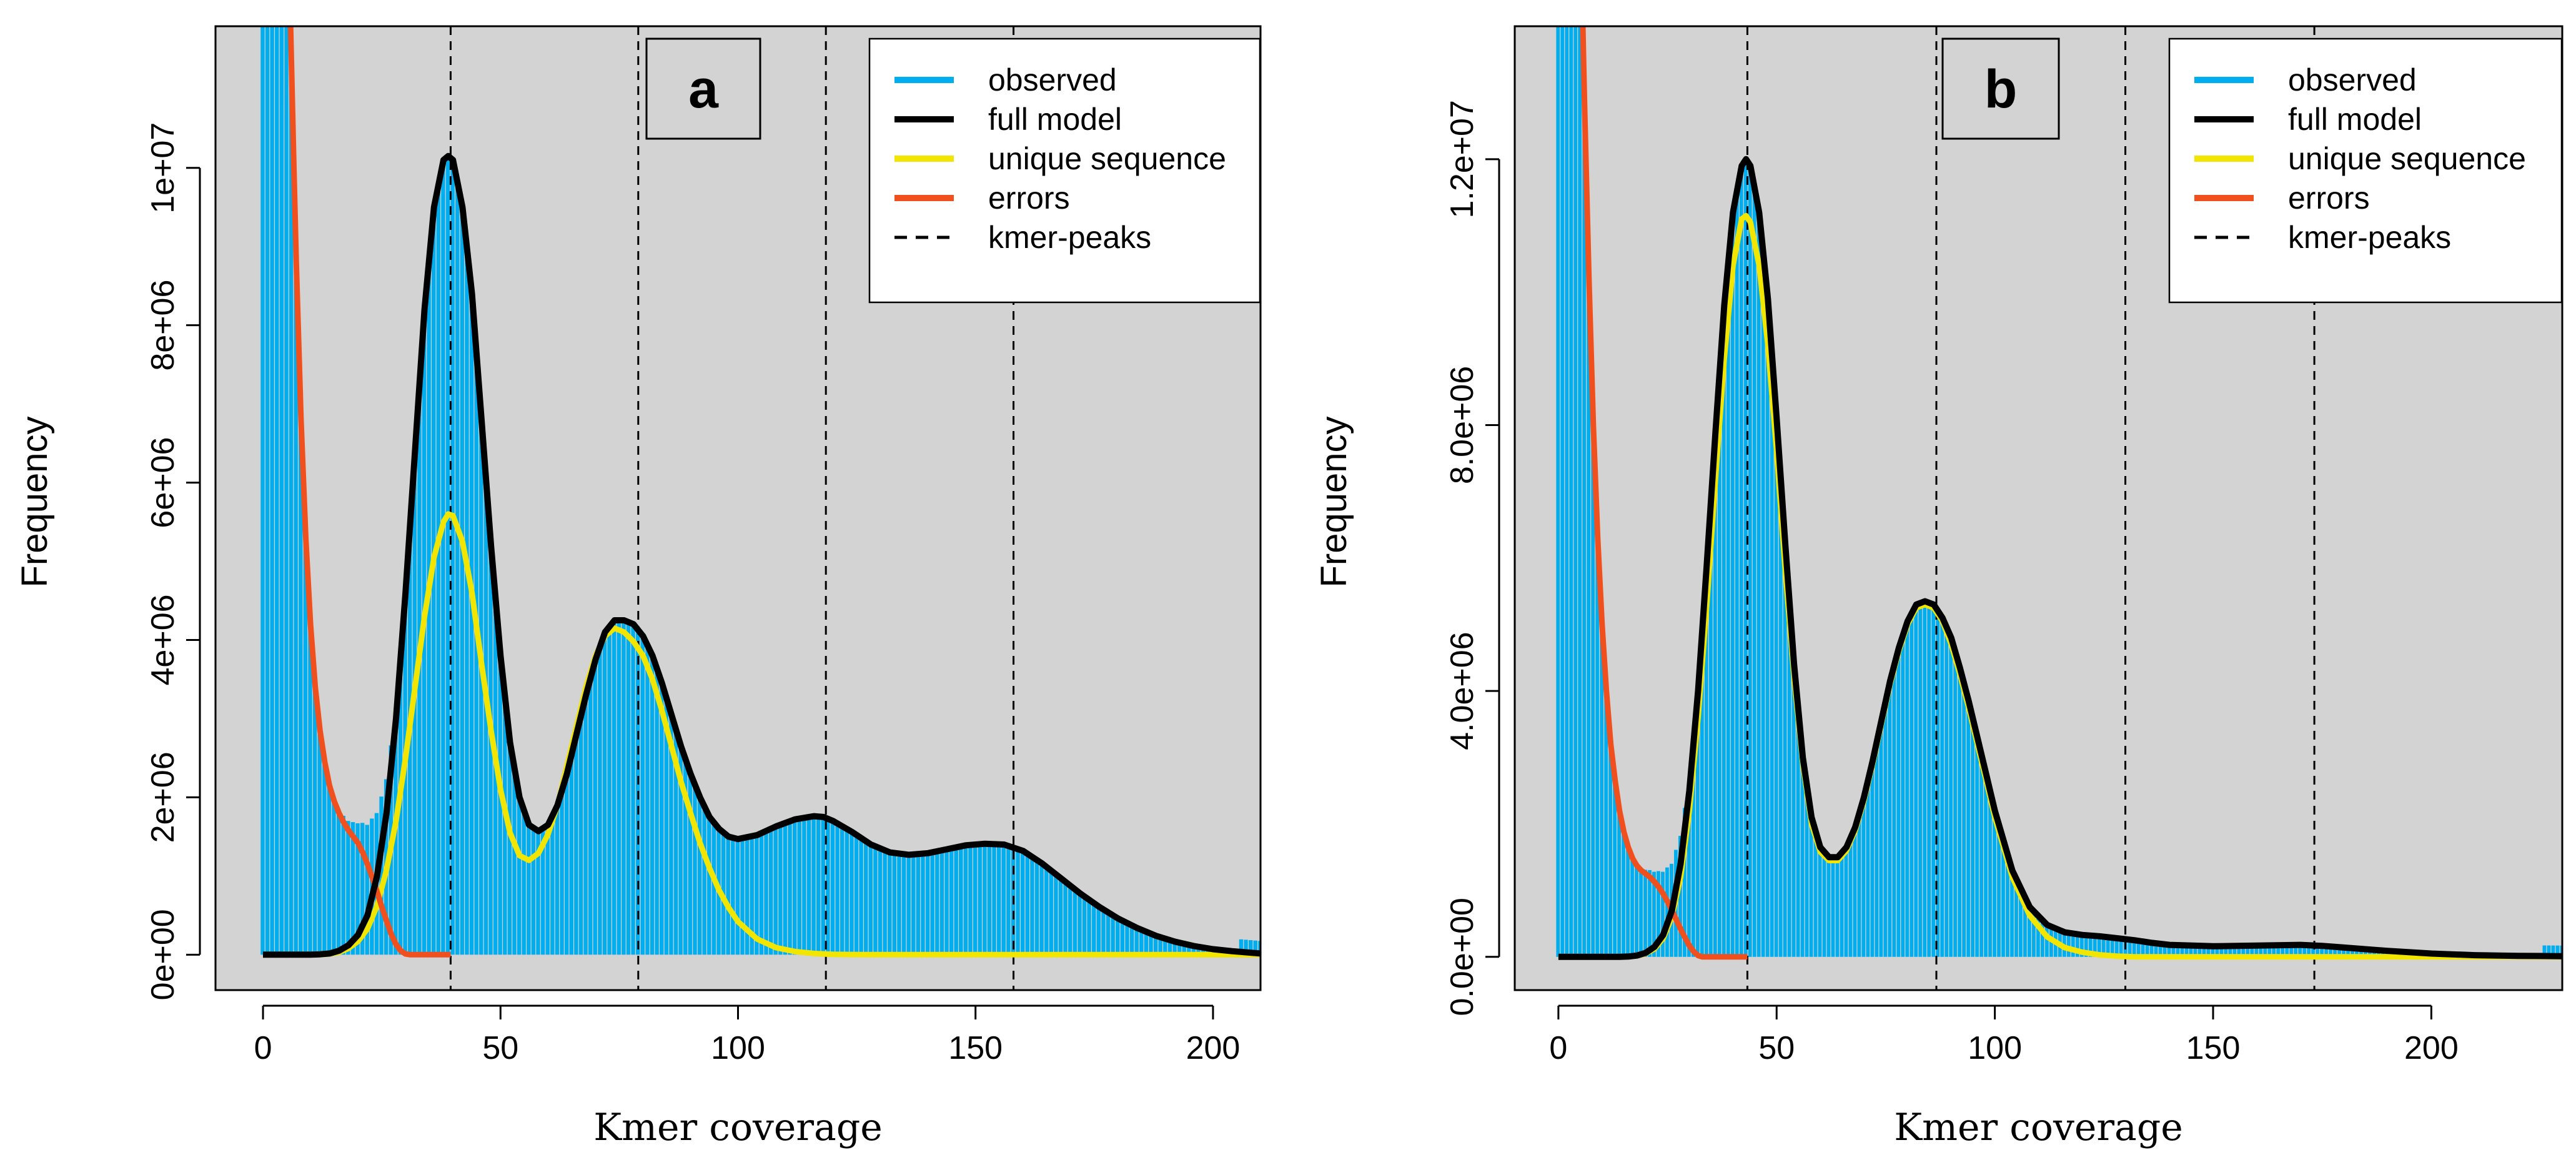  I want to click on y-tick-label: 1e+07, so click(163, 168).